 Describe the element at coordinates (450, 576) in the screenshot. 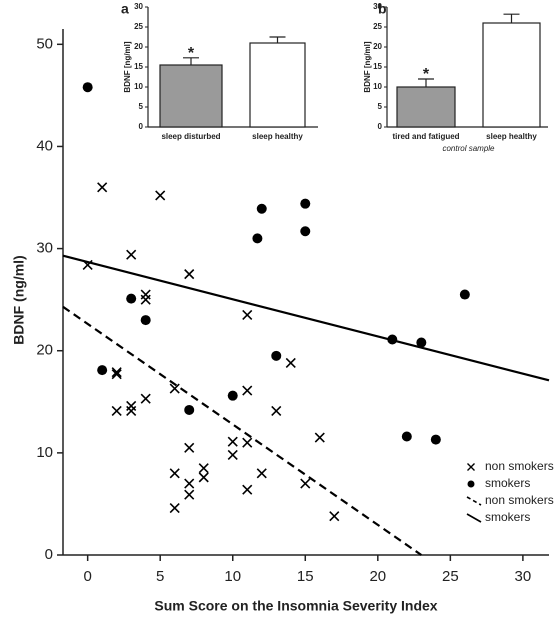

I see `x-tick-label: 25` at that location.